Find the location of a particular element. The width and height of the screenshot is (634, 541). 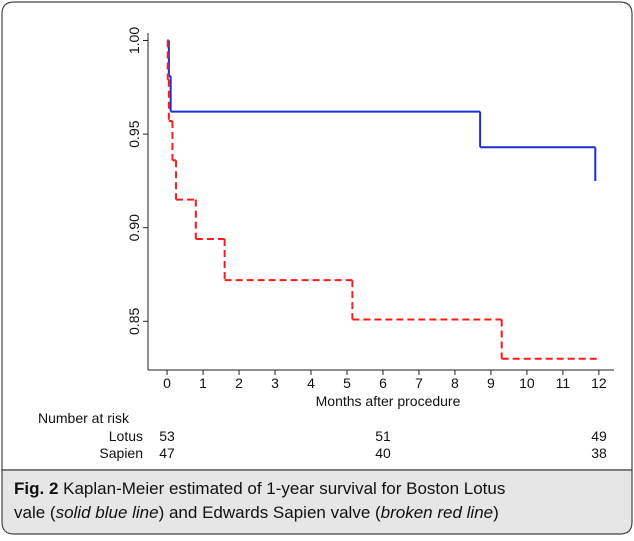

x-tick-label: 8 is located at coordinates (455, 383).